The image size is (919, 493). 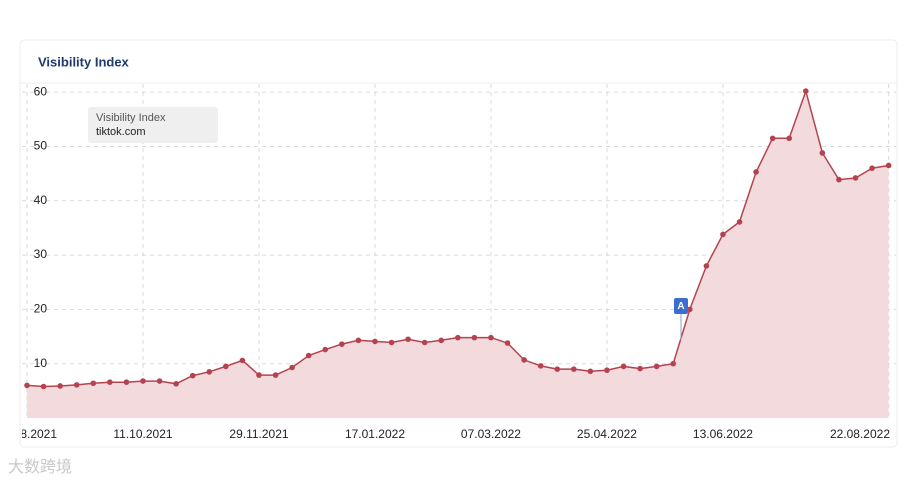 What do you see at coordinates (607, 434) in the screenshot?
I see `x-tick-label: 25.04.2022` at bounding box center [607, 434].